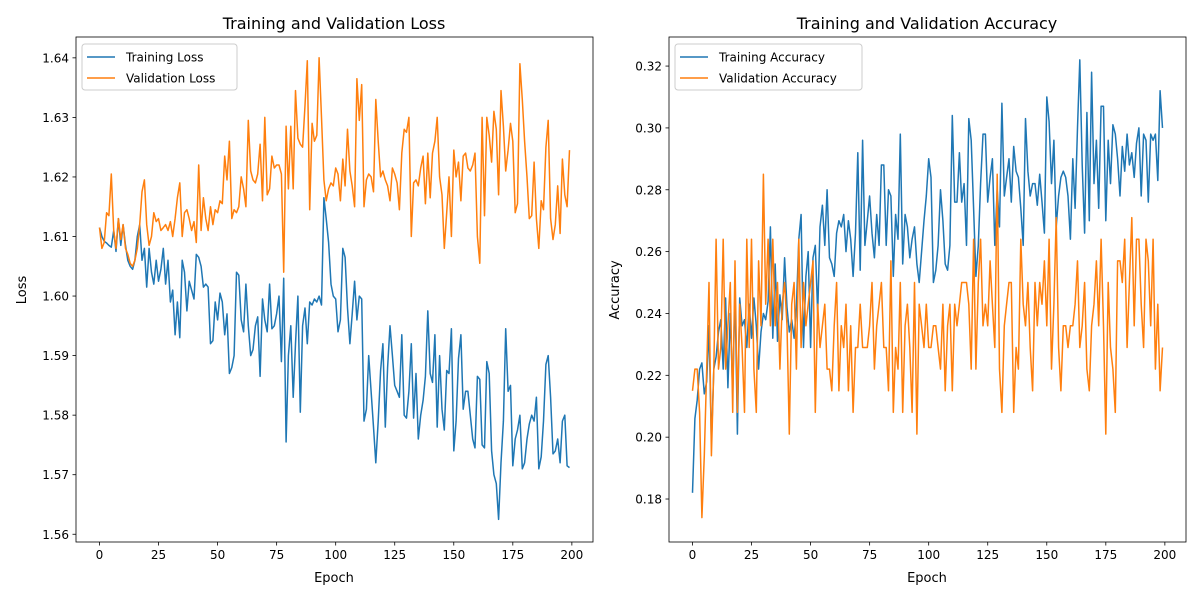  I want to click on chart-0-y-tick-label: 1.59, so click(55, 356).